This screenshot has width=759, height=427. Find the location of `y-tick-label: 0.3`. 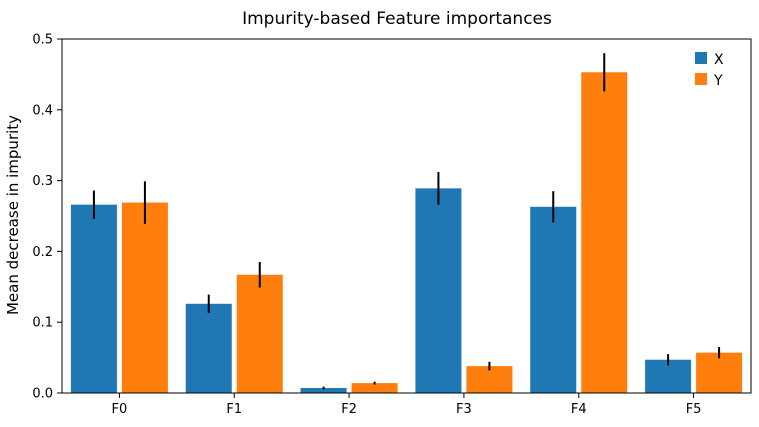

y-tick-label: 0.3 is located at coordinates (42, 181).